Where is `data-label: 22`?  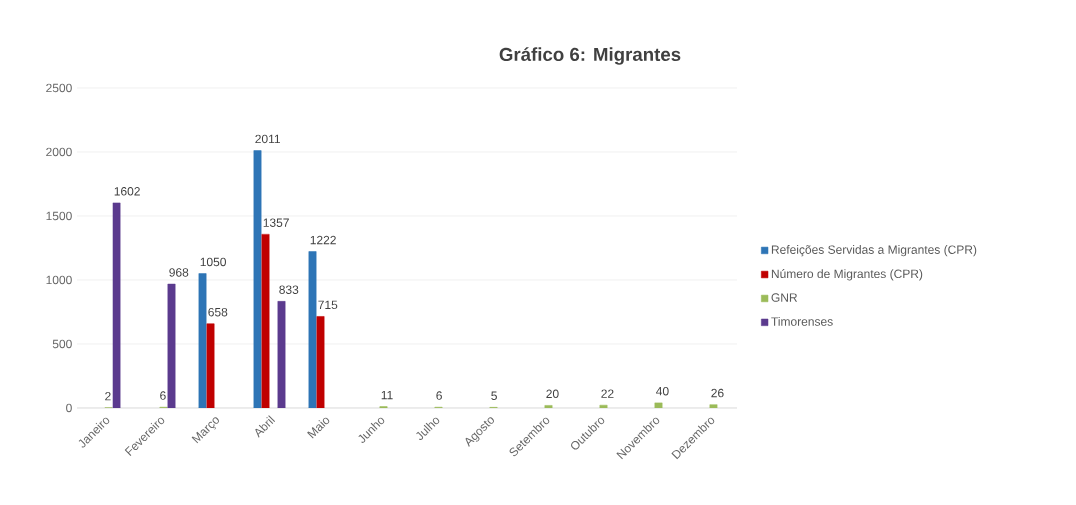 data-label: 22 is located at coordinates (607, 393).